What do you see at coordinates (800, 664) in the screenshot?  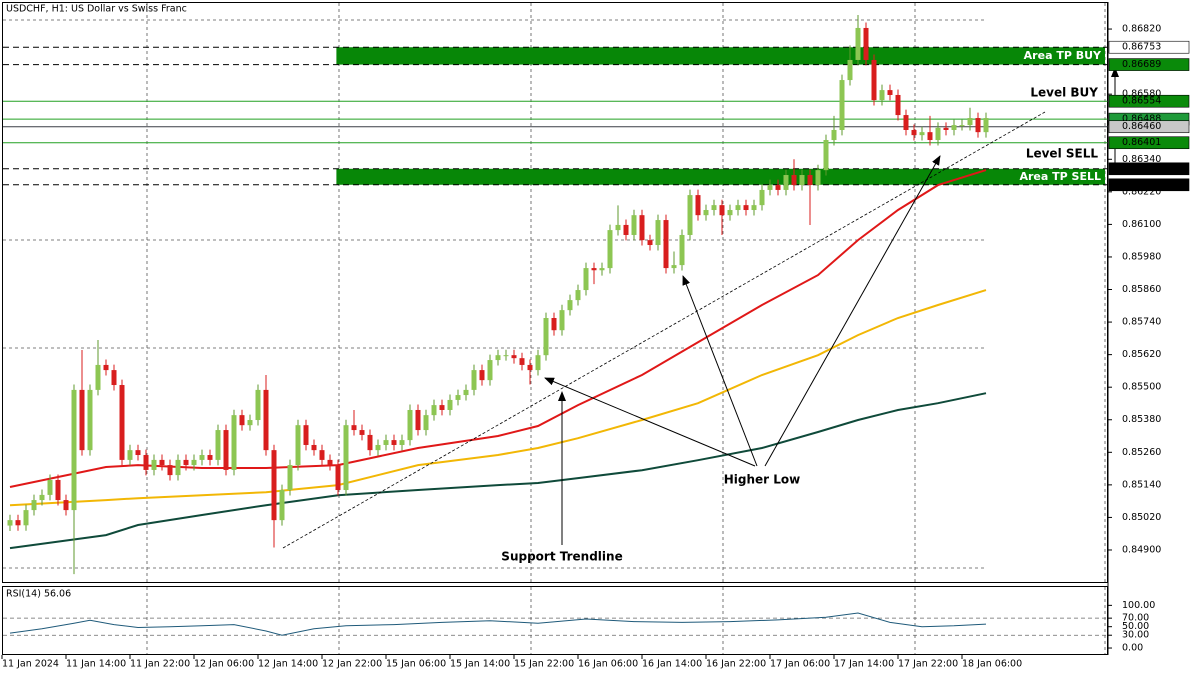 I see `x-tick-label: 17 Jan 06:00` at bounding box center [800, 664].